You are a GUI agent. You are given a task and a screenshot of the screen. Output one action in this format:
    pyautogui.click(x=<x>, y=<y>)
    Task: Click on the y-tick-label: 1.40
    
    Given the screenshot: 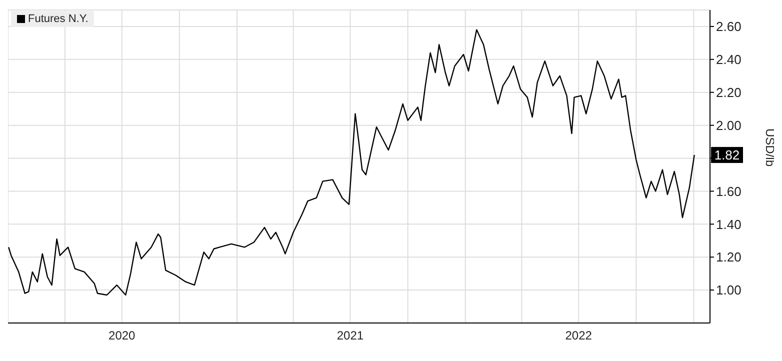 What is the action you would take?
    pyautogui.click(x=729, y=224)
    